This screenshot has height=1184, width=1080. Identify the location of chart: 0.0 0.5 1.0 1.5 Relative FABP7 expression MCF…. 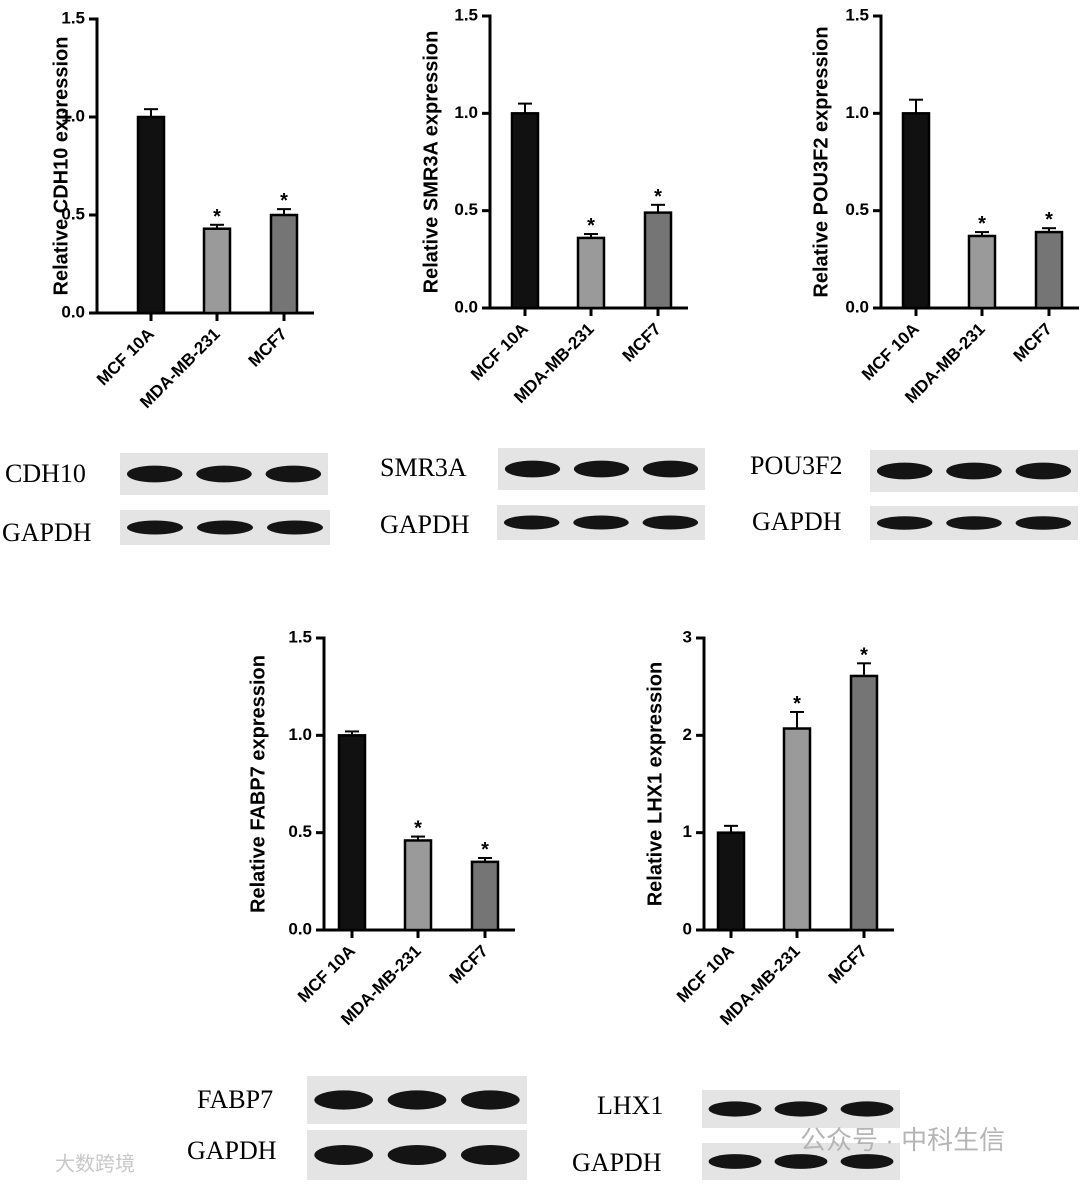
(381, 828).